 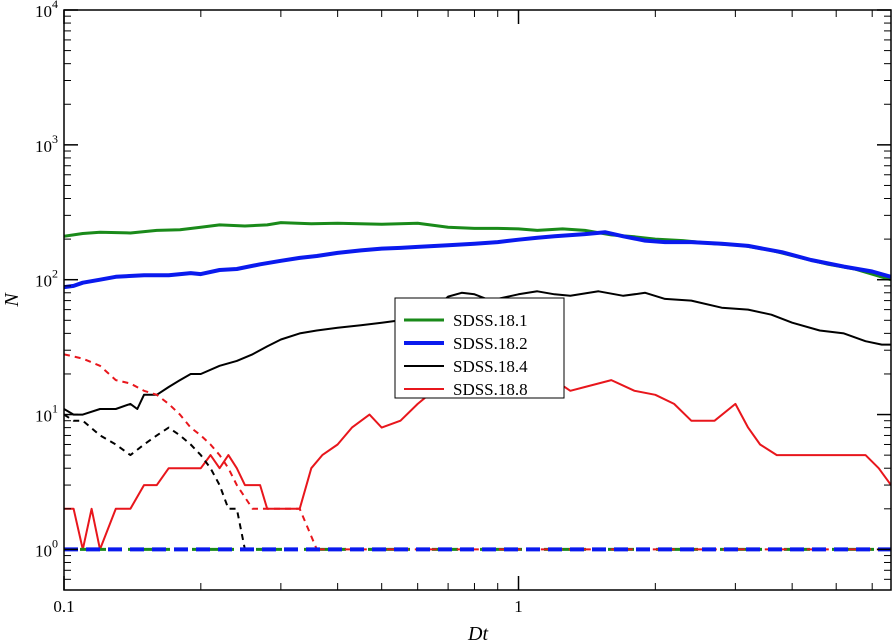 I want to click on legend-box, so click(x=479, y=348).